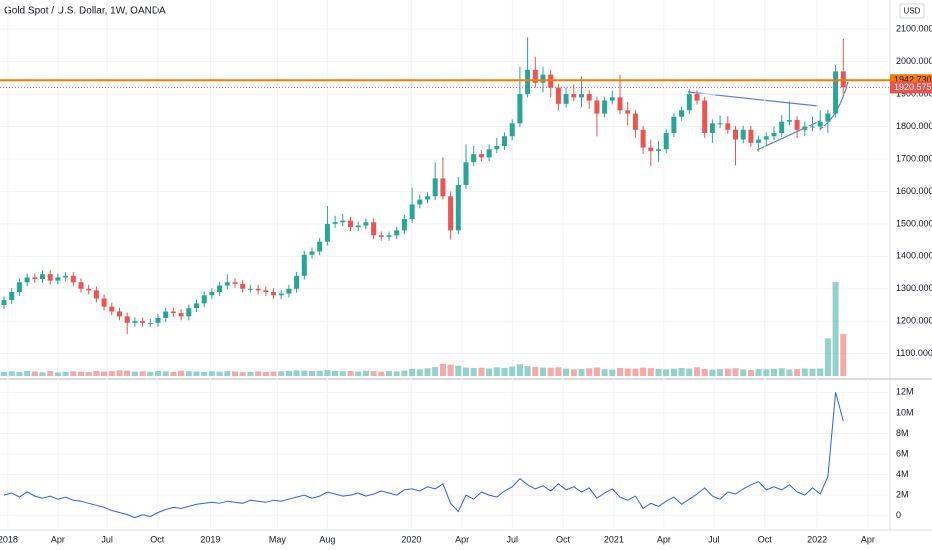 Image resolution: width=932 pixels, height=550 pixels. What do you see at coordinates (327, 539) in the screenshot?
I see `x-tick-label: Aug` at bounding box center [327, 539].